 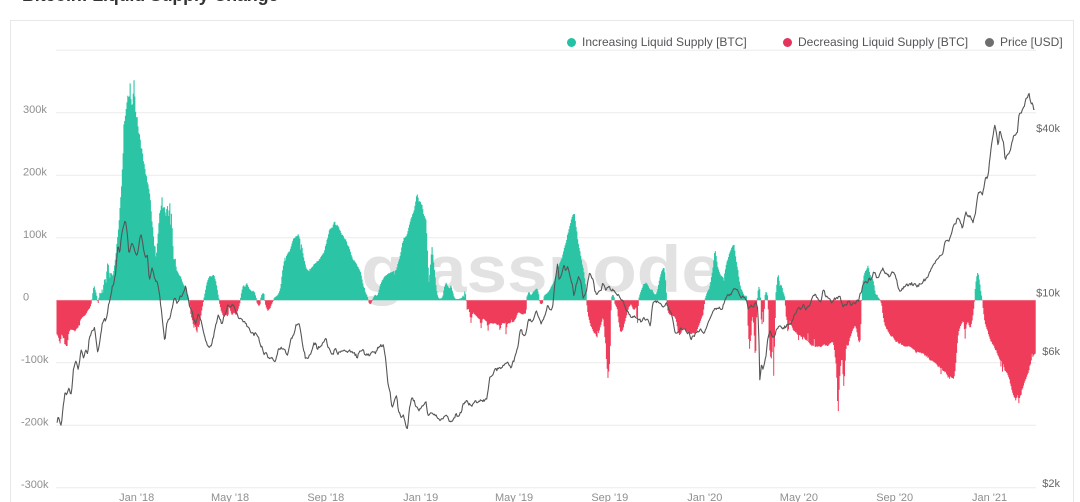 I want to click on svg-text: Sep '20, so click(x=894, y=497).